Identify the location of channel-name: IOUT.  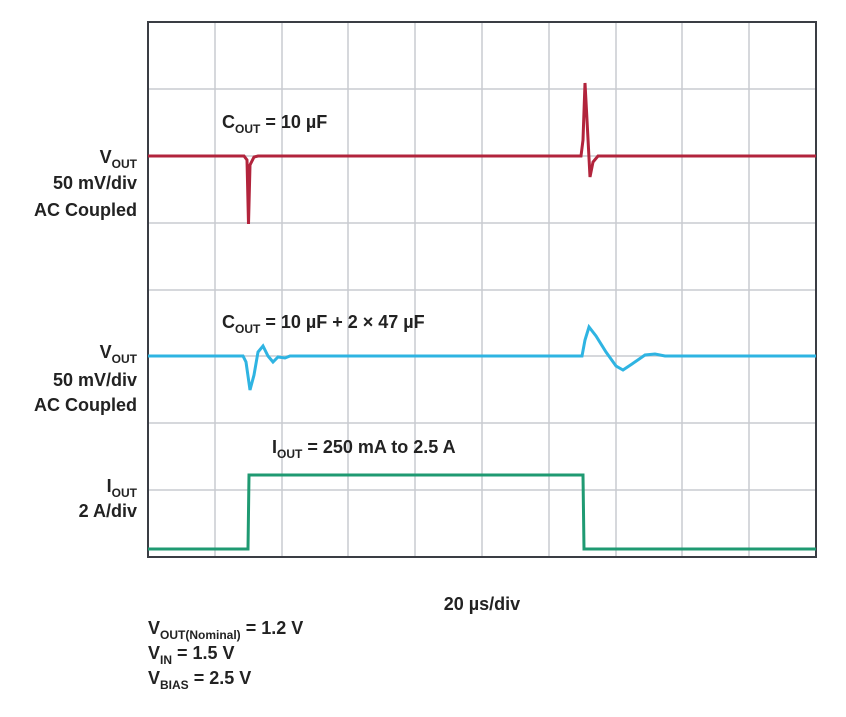
(122, 488).